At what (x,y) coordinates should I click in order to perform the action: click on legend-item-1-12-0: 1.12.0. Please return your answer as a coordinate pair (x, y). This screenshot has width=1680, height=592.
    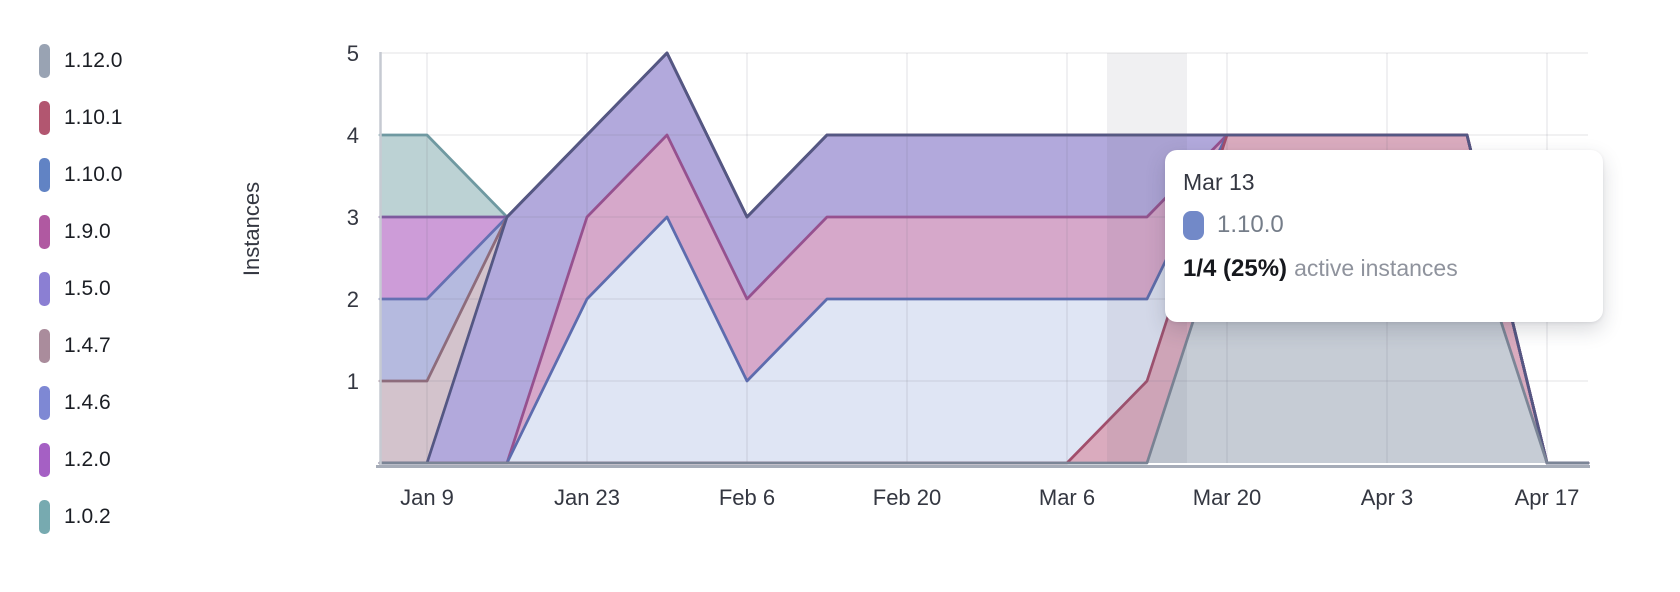
    Looking at the image, I should click on (80, 60).